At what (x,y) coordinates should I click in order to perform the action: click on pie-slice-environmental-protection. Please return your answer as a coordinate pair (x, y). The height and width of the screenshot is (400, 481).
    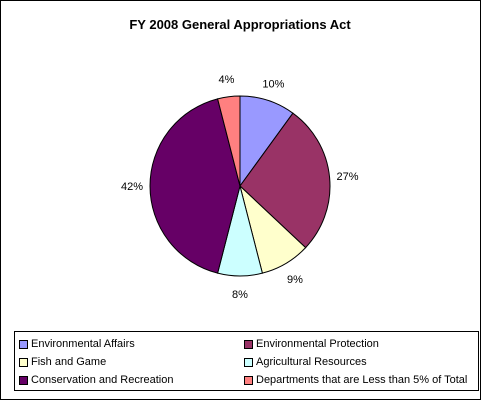
    Looking at the image, I should click on (285, 180).